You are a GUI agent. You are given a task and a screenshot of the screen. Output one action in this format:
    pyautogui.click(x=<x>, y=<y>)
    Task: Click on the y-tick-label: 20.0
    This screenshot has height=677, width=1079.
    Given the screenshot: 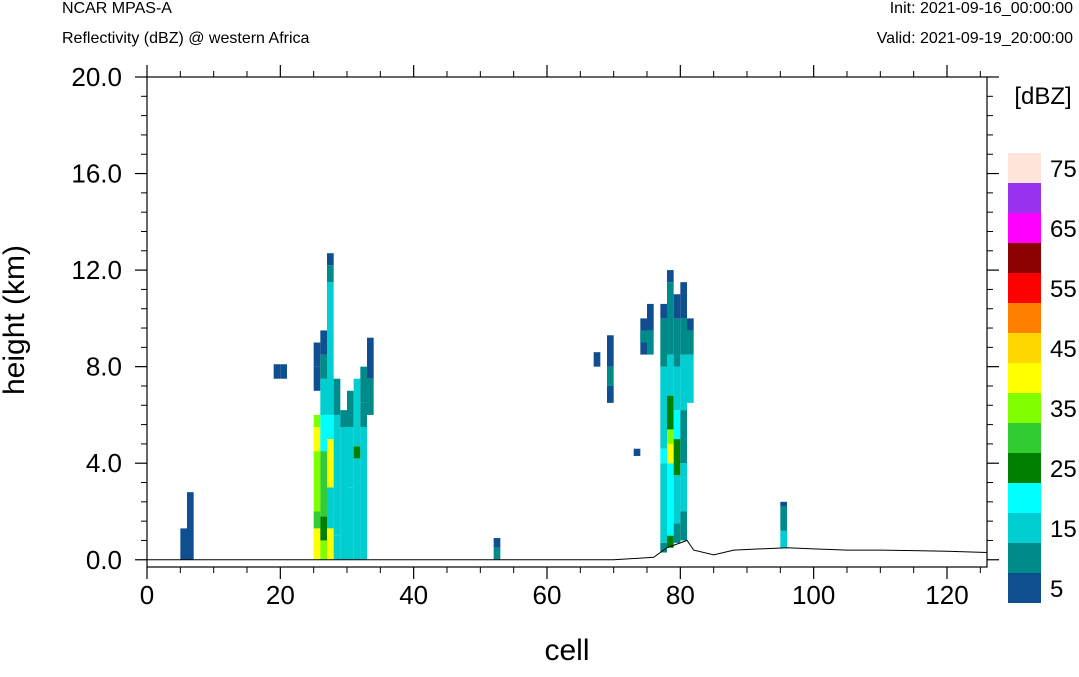 What is the action you would take?
    pyautogui.click(x=96, y=77)
    